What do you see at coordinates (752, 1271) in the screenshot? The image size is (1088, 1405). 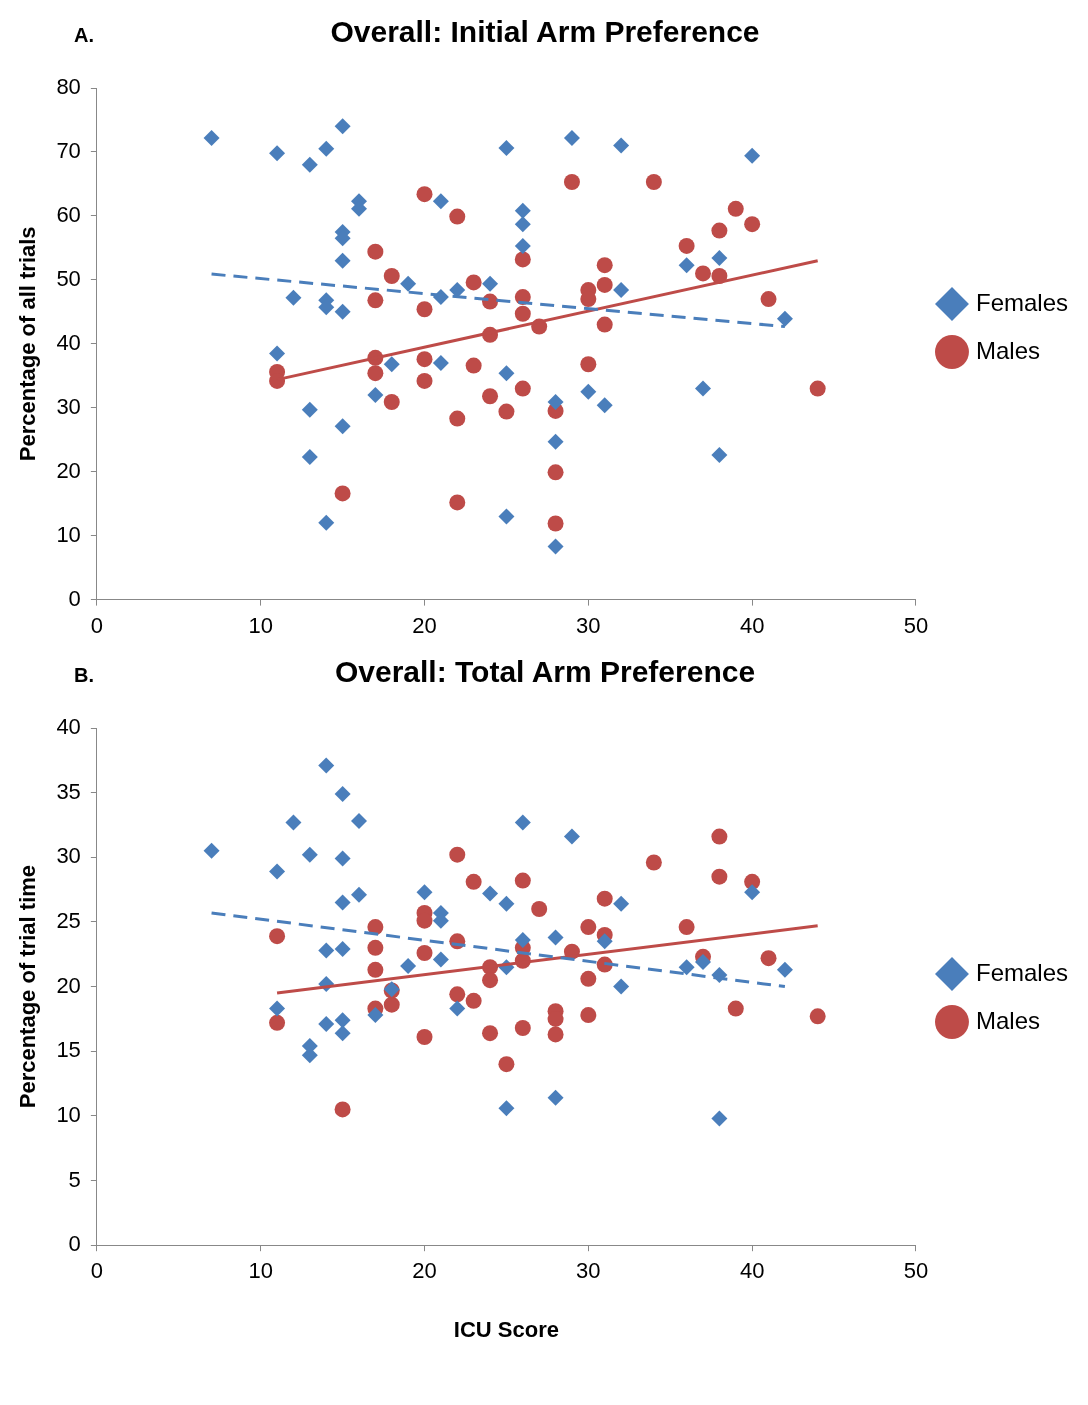 I see `x-tick-label: 40` at bounding box center [752, 1271].